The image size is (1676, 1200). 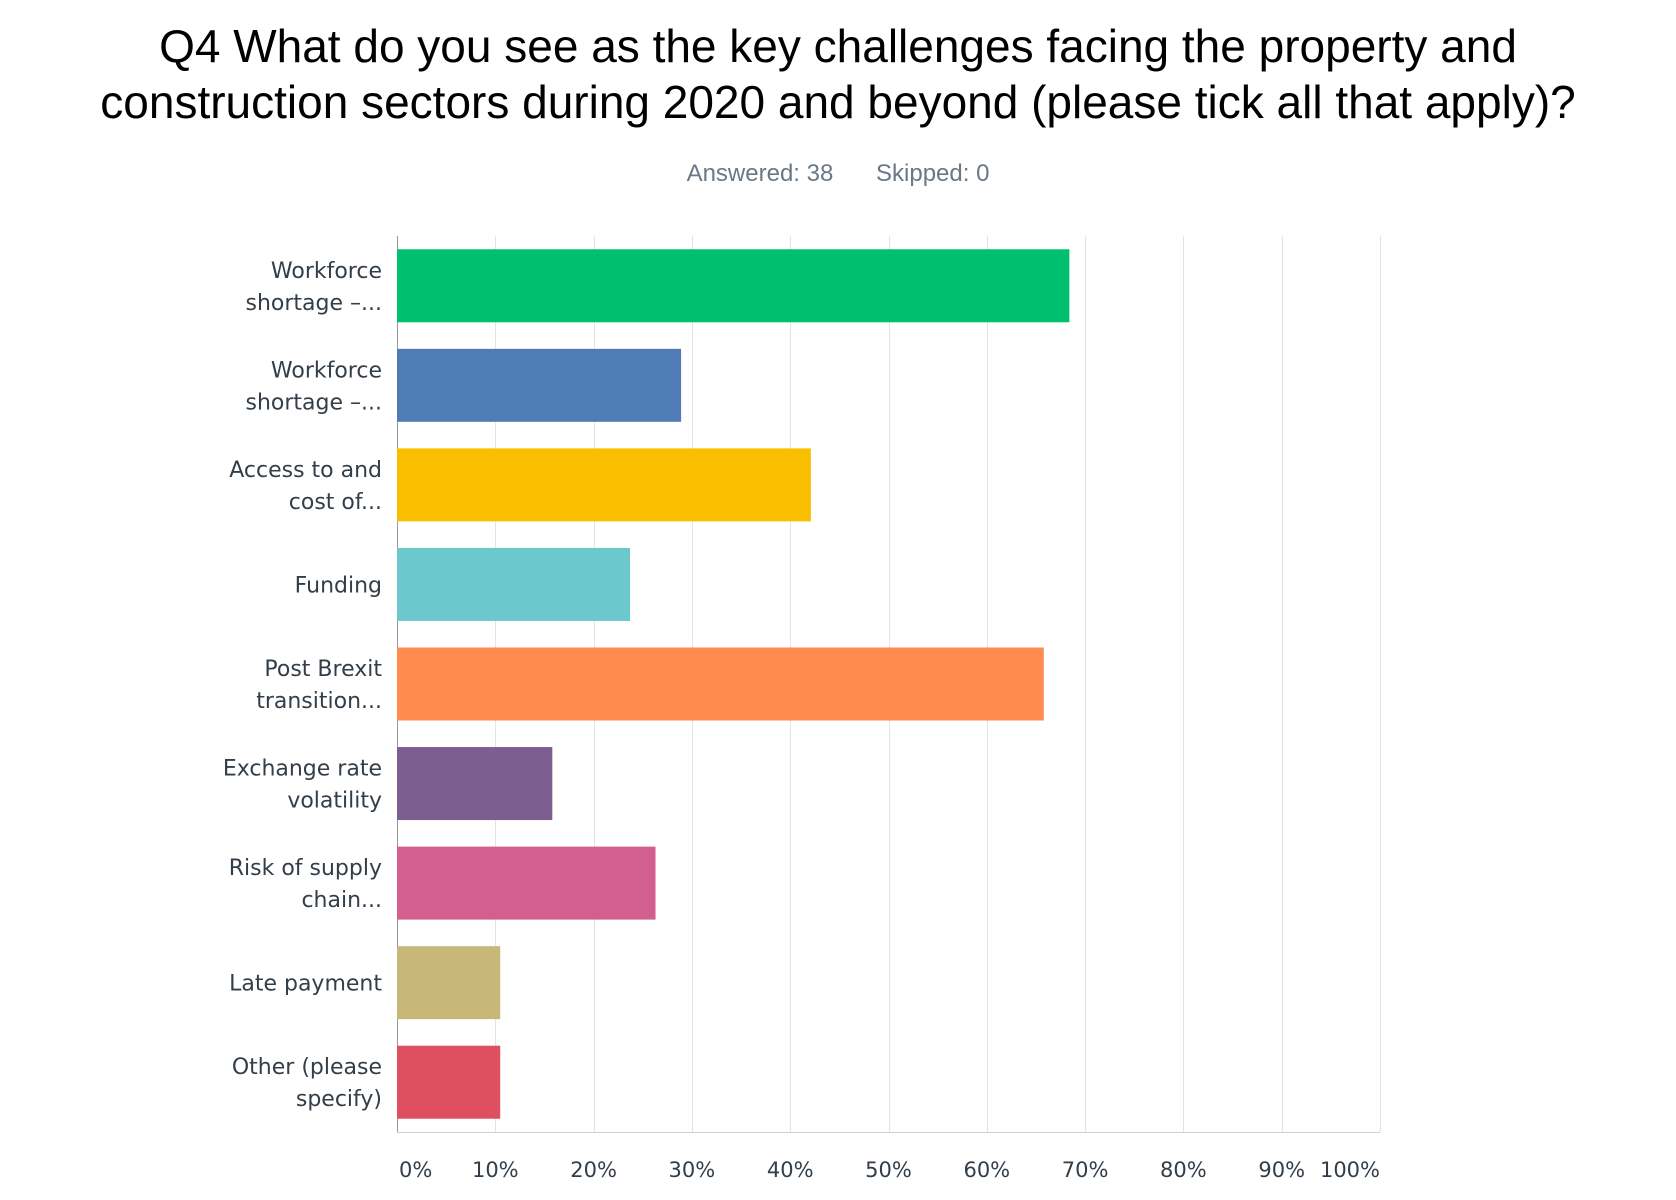 I want to click on category-label: Risk of supply, so click(x=305, y=868).